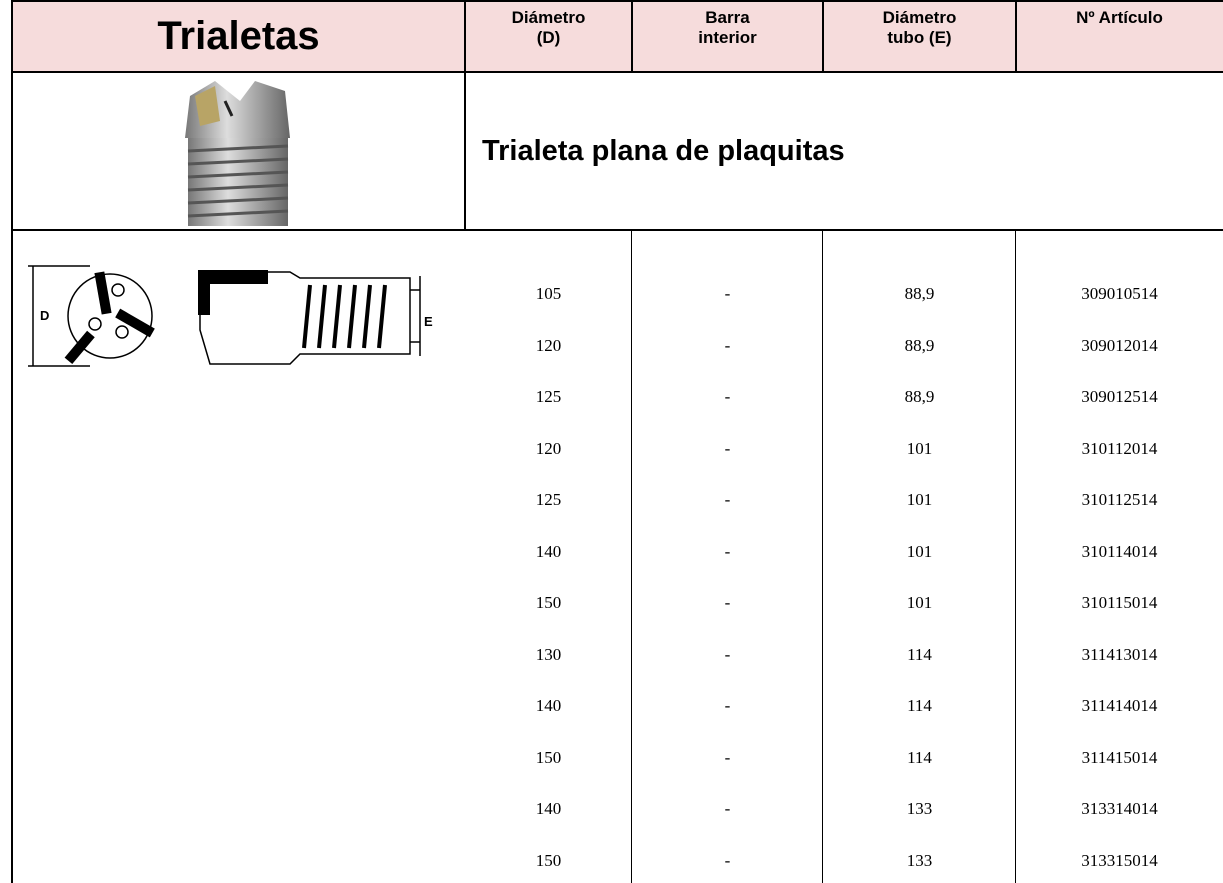 The width and height of the screenshot is (1223, 883). What do you see at coordinates (1119, 654) in the screenshot?
I see `table-cell: 311413014` at bounding box center [1119, 654].